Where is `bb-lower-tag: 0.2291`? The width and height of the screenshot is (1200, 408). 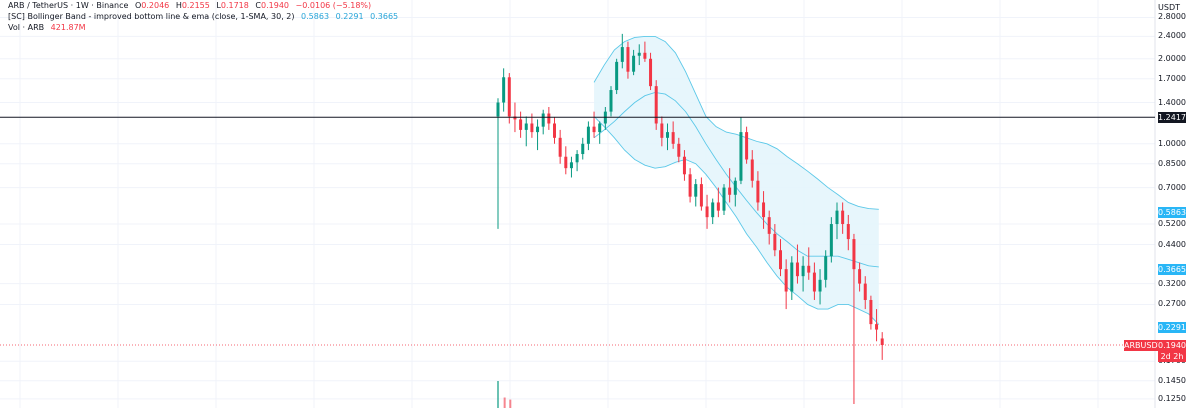
bb-lower-tag: 0.2291 is located at coordinates (1172, 327).